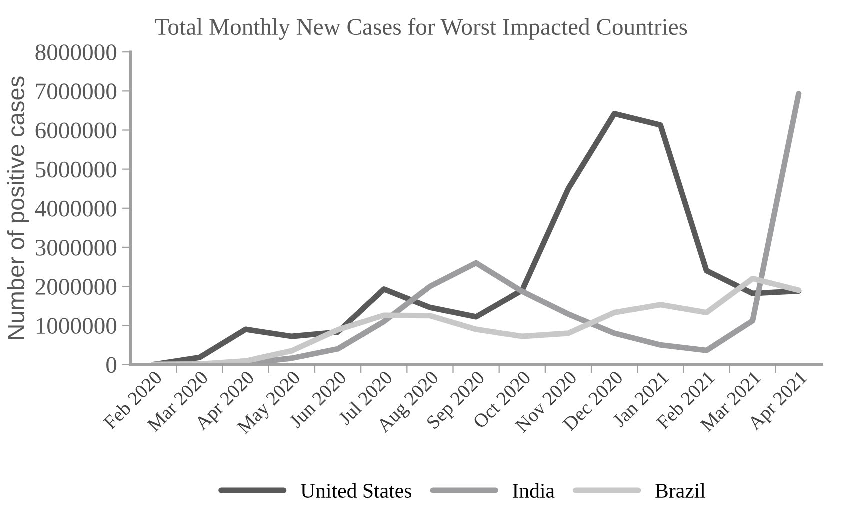 The height and width of the screenshot is (521, 843). What do you see at coordinates (76, 208) in the screenshot?
I see `y-tick-label: 4000000` at bounding box center [76, 208].